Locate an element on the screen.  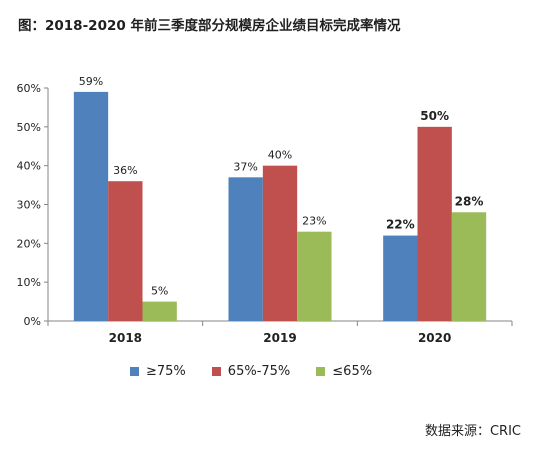
y-tick-label: 0% is located at coordinates (32, 321).